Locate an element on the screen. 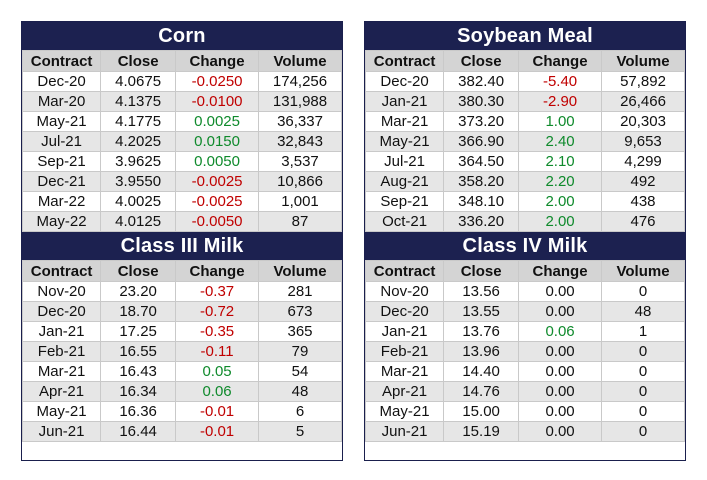  cell-close: 4.0025 is located at coordinates (138, 201).